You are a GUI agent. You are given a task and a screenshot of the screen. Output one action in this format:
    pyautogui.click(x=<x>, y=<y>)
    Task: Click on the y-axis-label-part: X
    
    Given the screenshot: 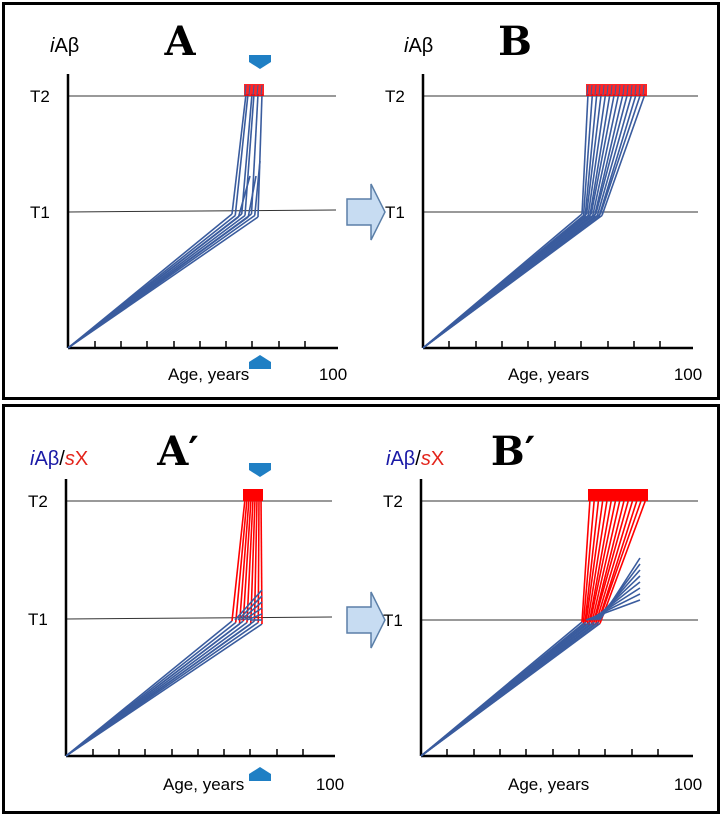 What is the action you would take?
    pyautogui.click(x=437, y=459)
    